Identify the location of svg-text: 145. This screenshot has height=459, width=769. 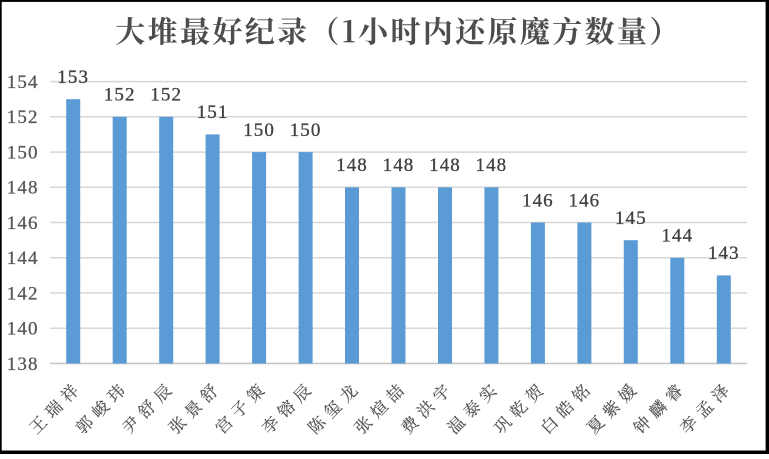
(631, 218).